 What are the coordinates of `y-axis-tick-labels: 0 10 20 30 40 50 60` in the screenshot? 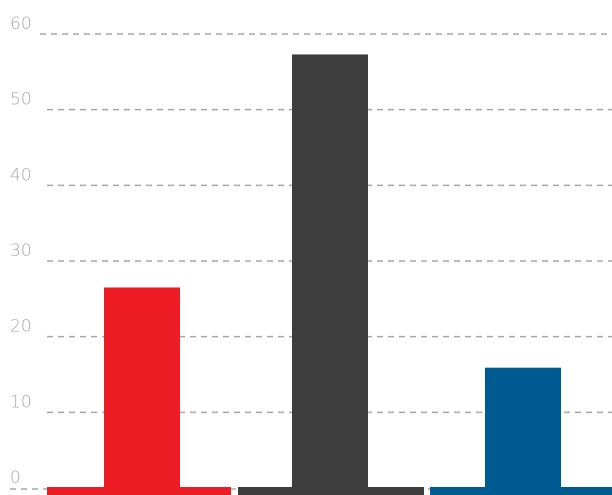 It's located at (21, 251).